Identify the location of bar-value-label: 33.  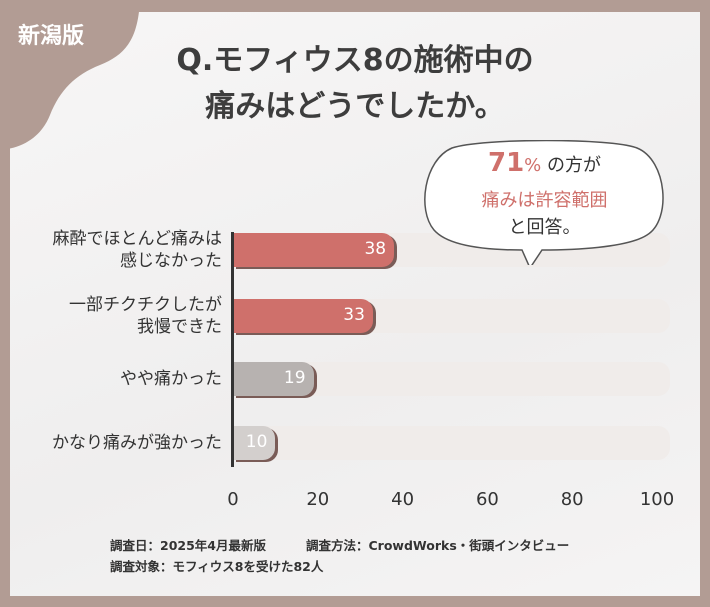
(354, 315).